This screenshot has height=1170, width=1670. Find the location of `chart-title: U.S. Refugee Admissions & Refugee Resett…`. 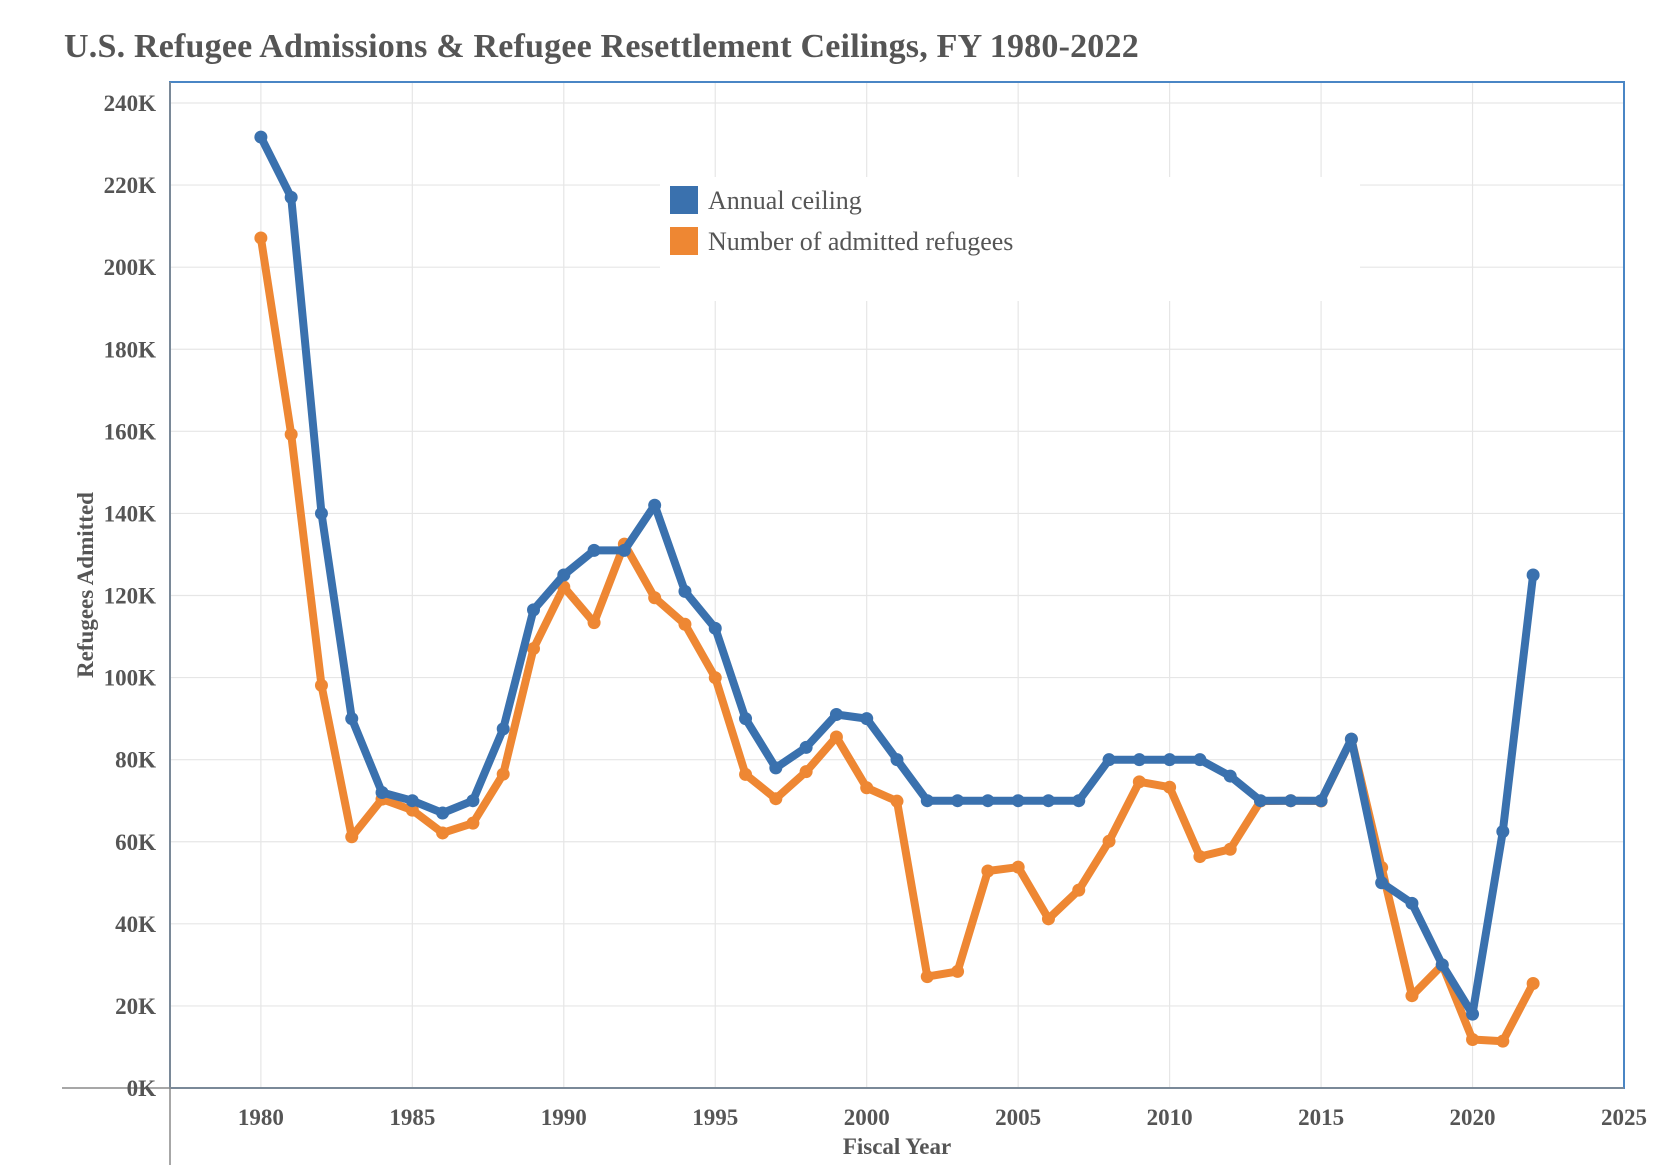

chart-title: U.S. Refugee Admissions & Refugee Resett… is located at coordinates (601, 46).